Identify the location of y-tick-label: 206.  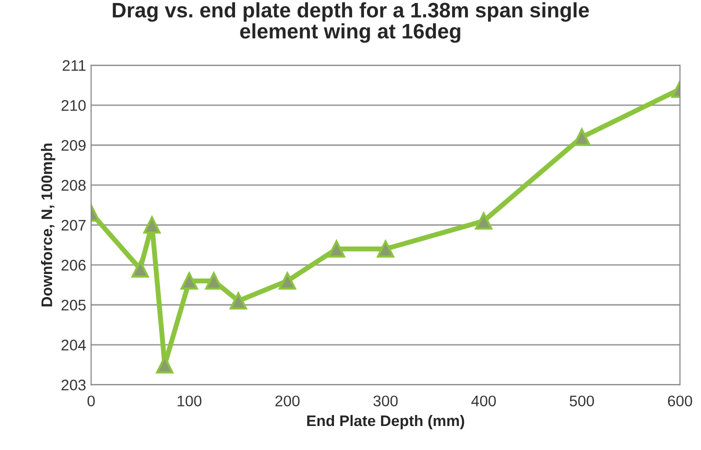
(74, 265).